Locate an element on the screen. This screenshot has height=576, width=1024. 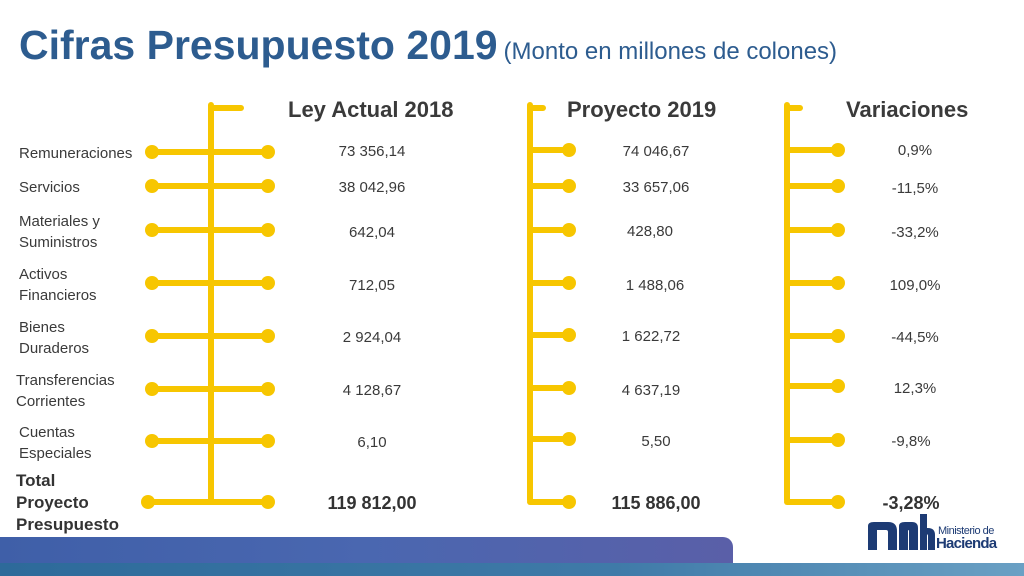
row-label-line: Suministros is located at coordinates (58, 242).